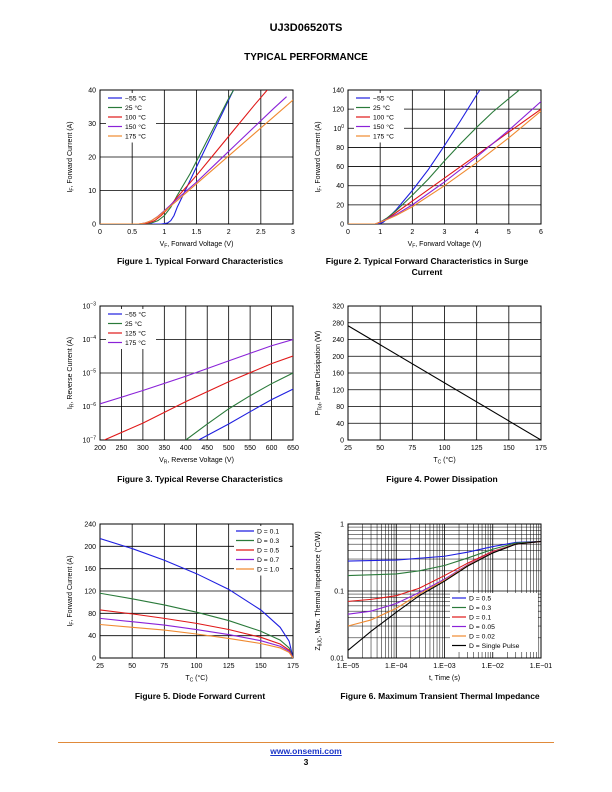 The height and width of the screenshot is (792, 612). Describe the element at coordinates (493, 666) in the screenshot. I see `x-tick-label: 1.E−02` at that location.